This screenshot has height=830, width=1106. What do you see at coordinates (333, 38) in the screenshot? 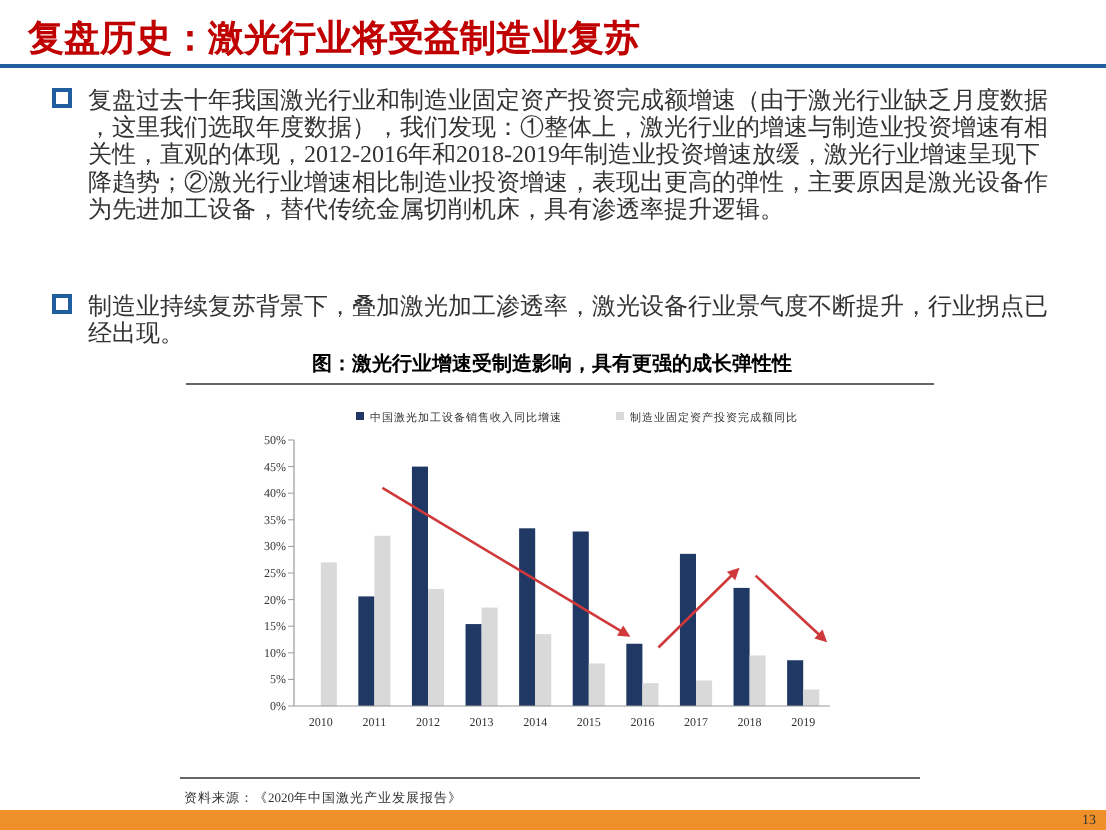
I see `chart-title: 复盘历史：激光行业将受益制造业复苏` at bounding box center [333, 38].